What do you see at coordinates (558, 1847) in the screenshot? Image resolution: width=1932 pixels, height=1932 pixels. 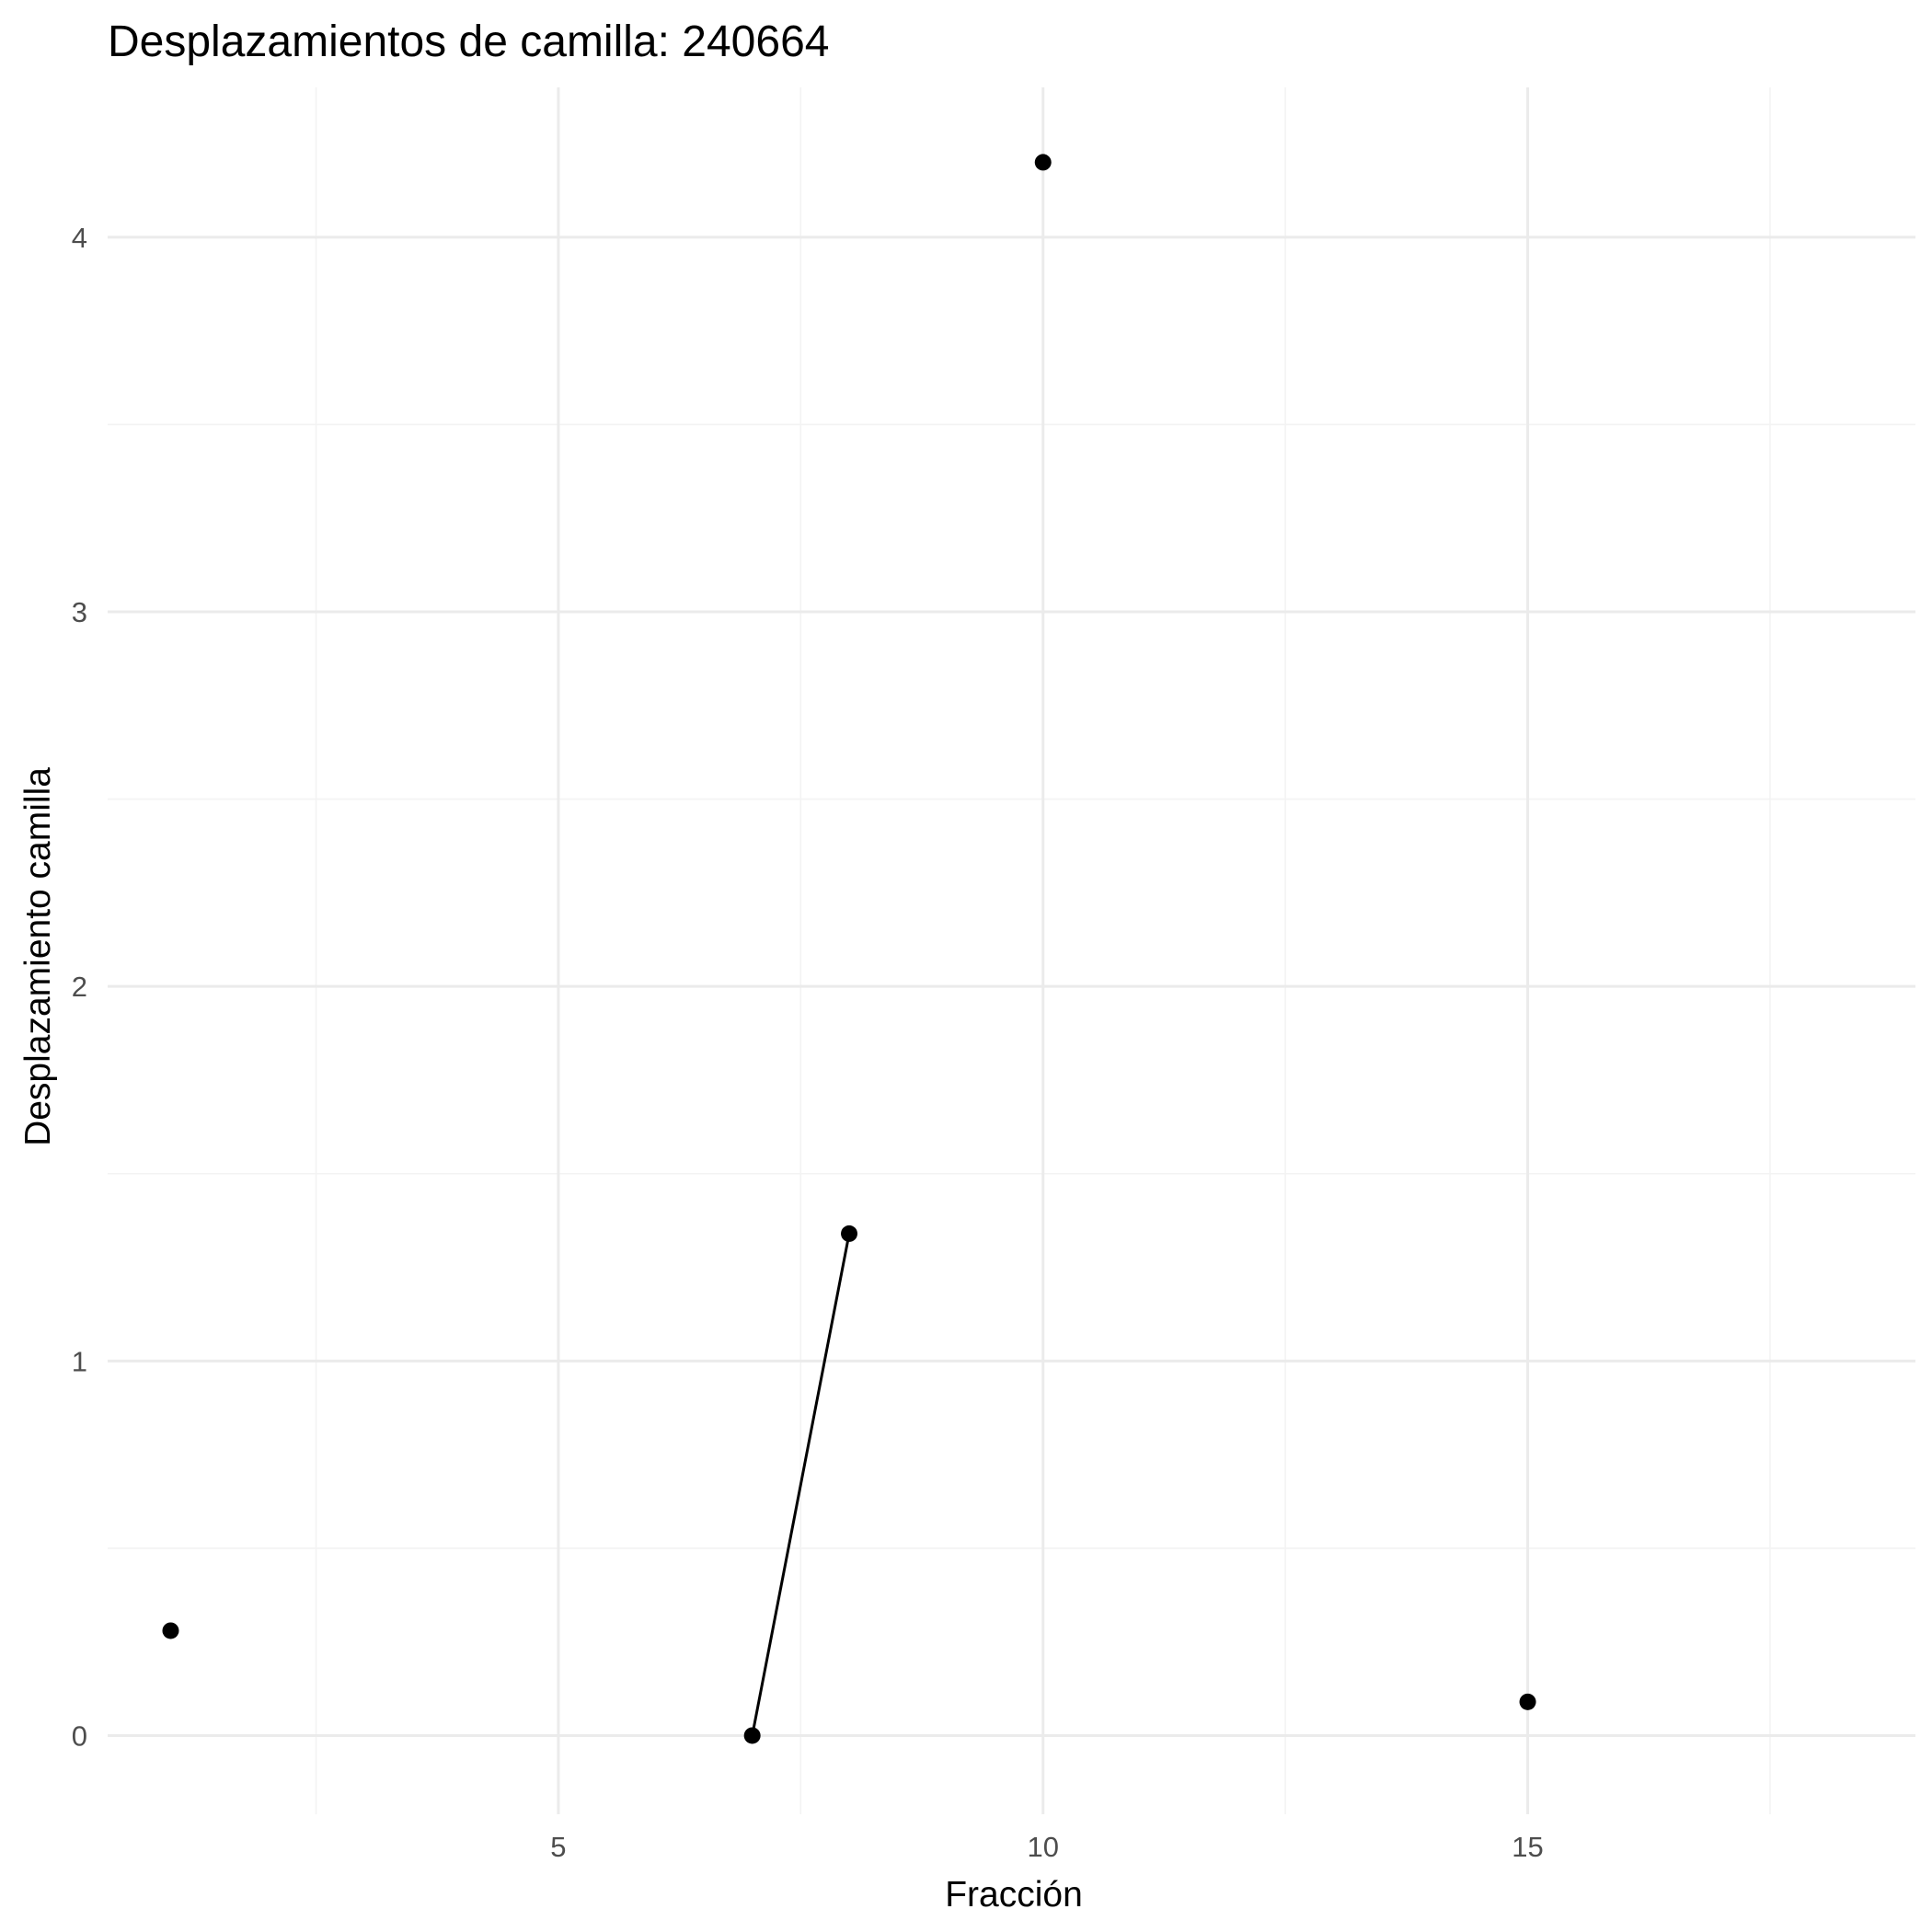 I see `x-tick-label: 5` at bounding box center [558, 1847].